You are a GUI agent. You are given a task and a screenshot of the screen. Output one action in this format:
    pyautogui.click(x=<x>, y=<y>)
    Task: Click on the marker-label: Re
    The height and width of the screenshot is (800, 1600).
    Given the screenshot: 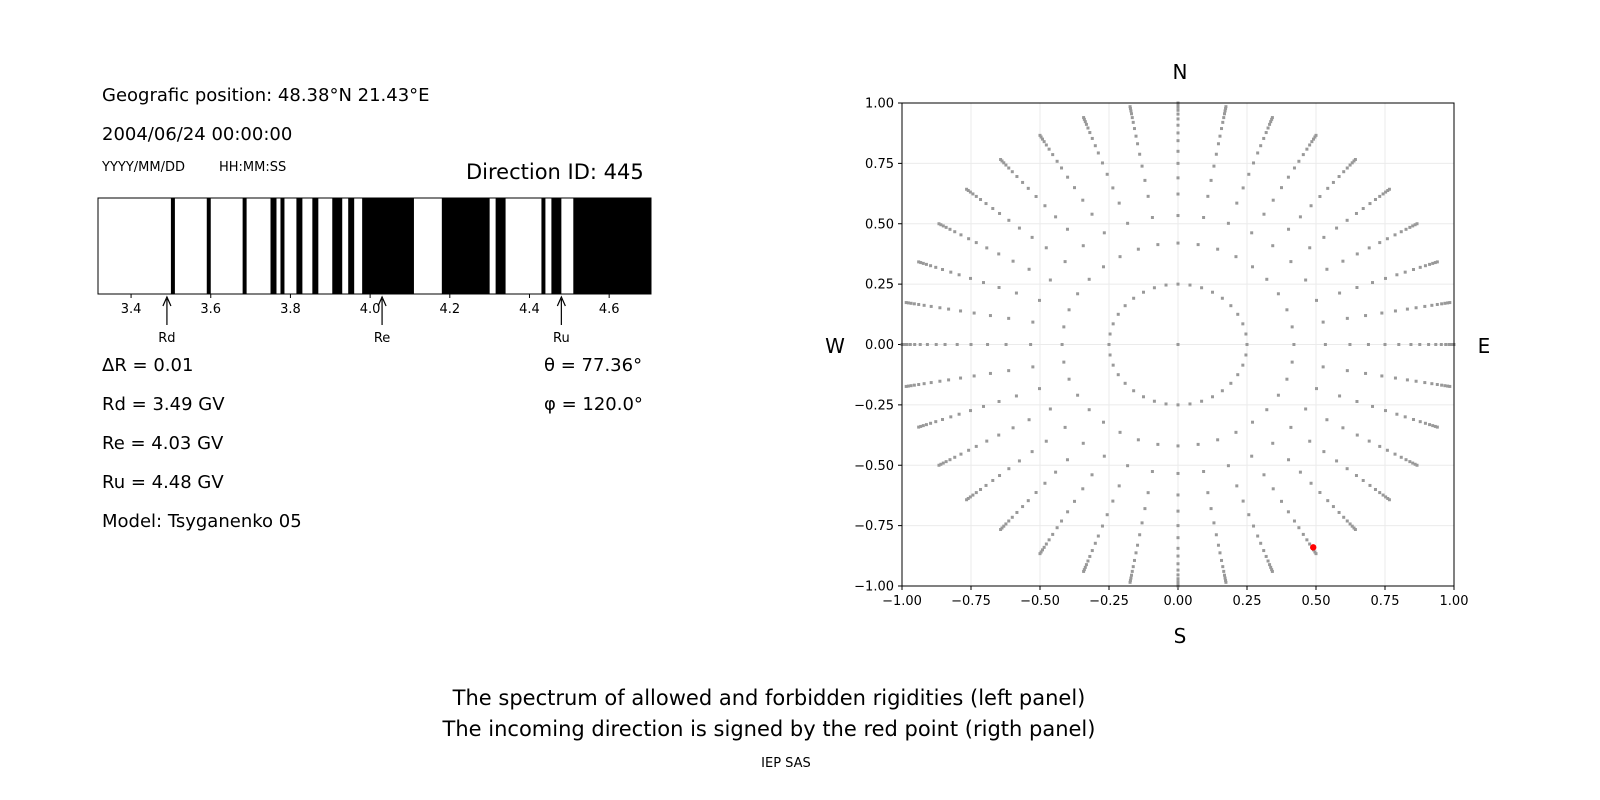 What is the action you would take?
    pyautogui.click(x=382, y=338)
    